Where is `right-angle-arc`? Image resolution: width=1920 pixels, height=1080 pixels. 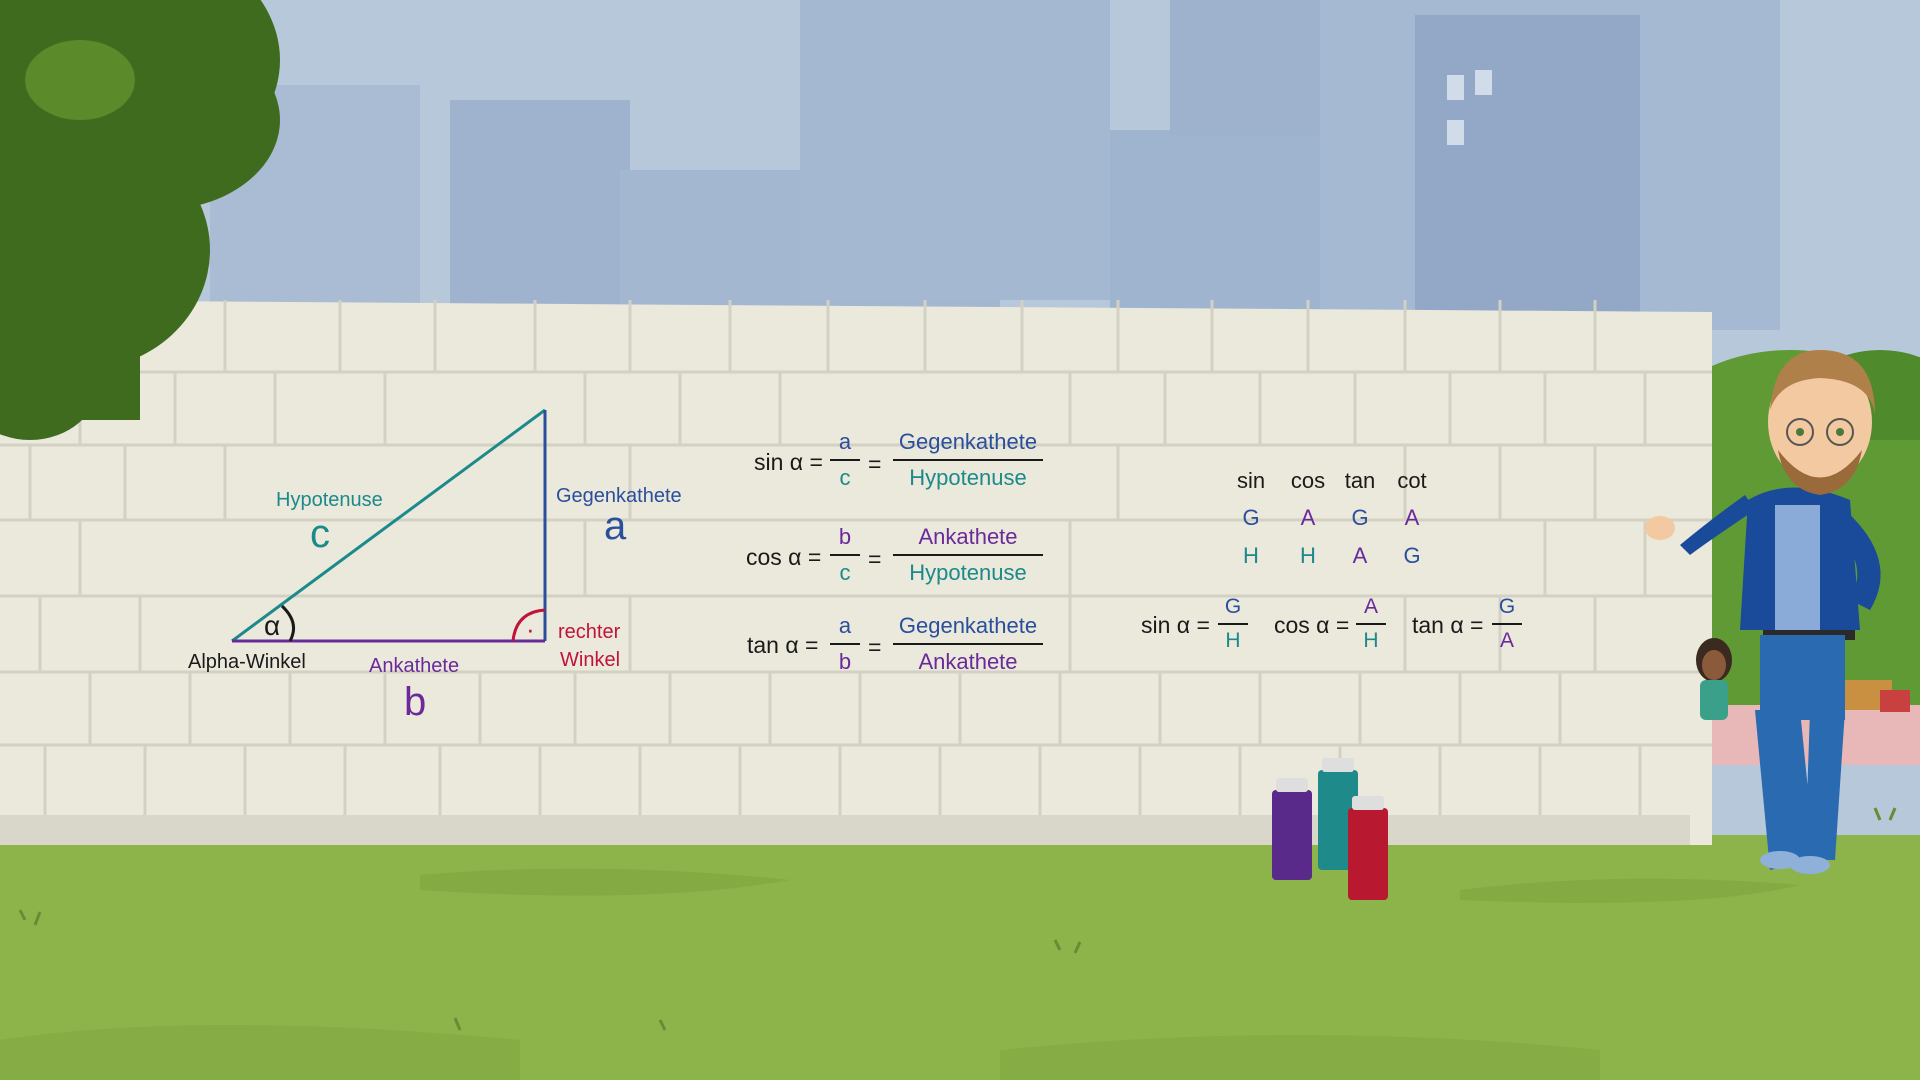
right-angle-arc is located at coordinates (528, 625).